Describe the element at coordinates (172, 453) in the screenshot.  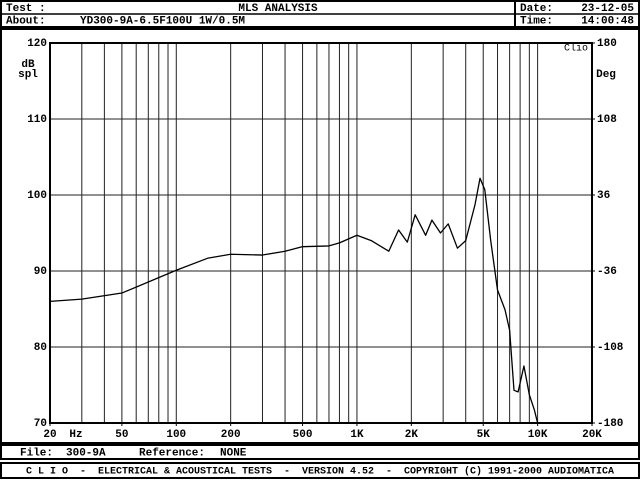
I see `reference-label: Reference:` at that location.